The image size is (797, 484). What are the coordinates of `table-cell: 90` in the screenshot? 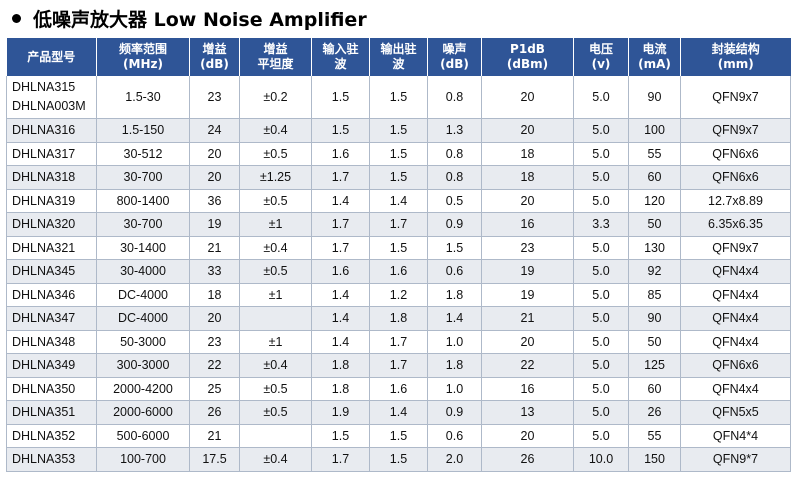 It's located at (654, 97).